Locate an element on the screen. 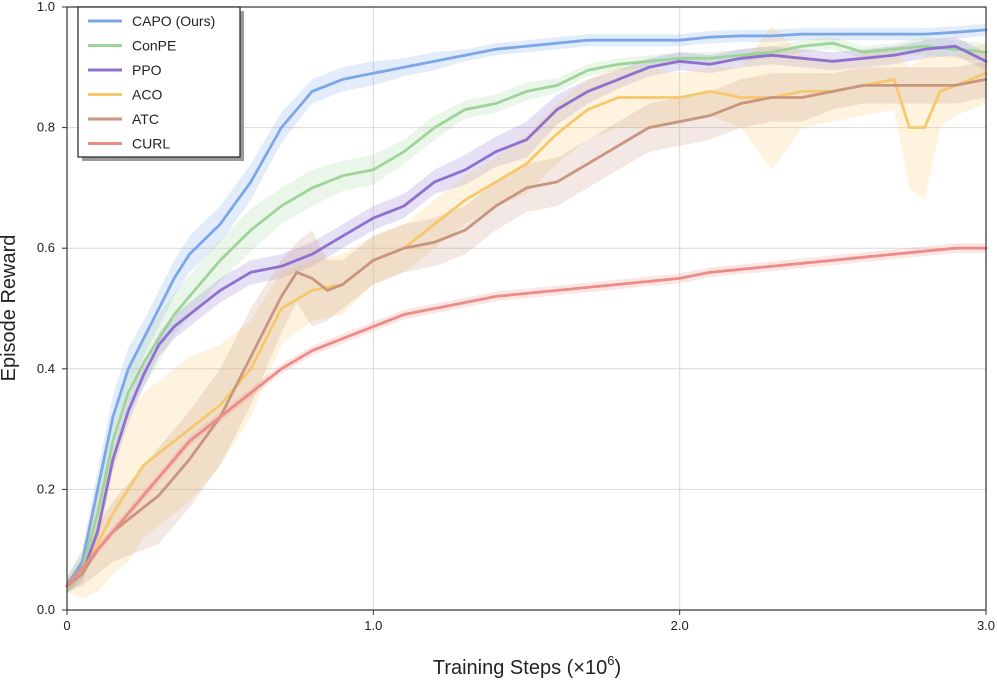  x-tick-label-1: 1.0 is located at coordinates (373, 625).